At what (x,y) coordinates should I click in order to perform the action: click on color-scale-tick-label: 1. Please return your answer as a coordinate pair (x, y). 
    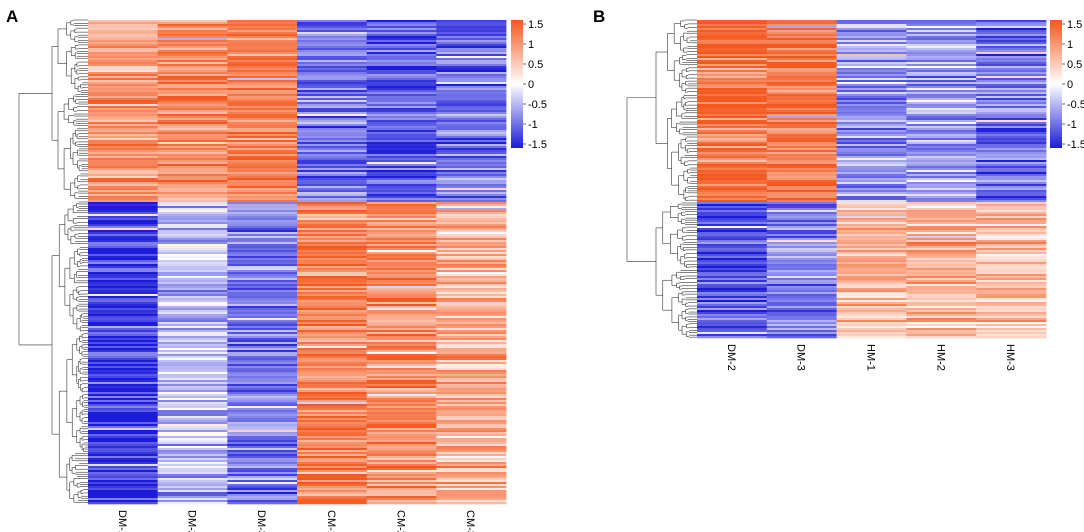
    Looking at the image, I should click on (1070, 45).